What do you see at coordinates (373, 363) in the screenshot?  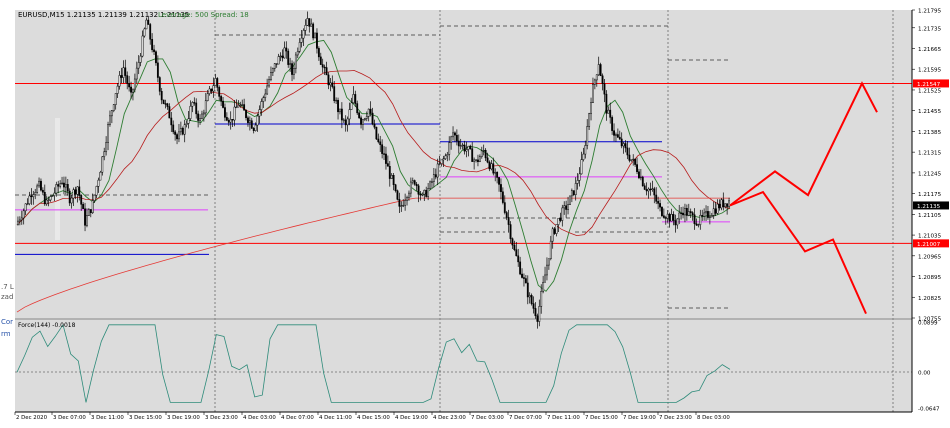 I see `force-index-line` at bounding box center [373, 363].